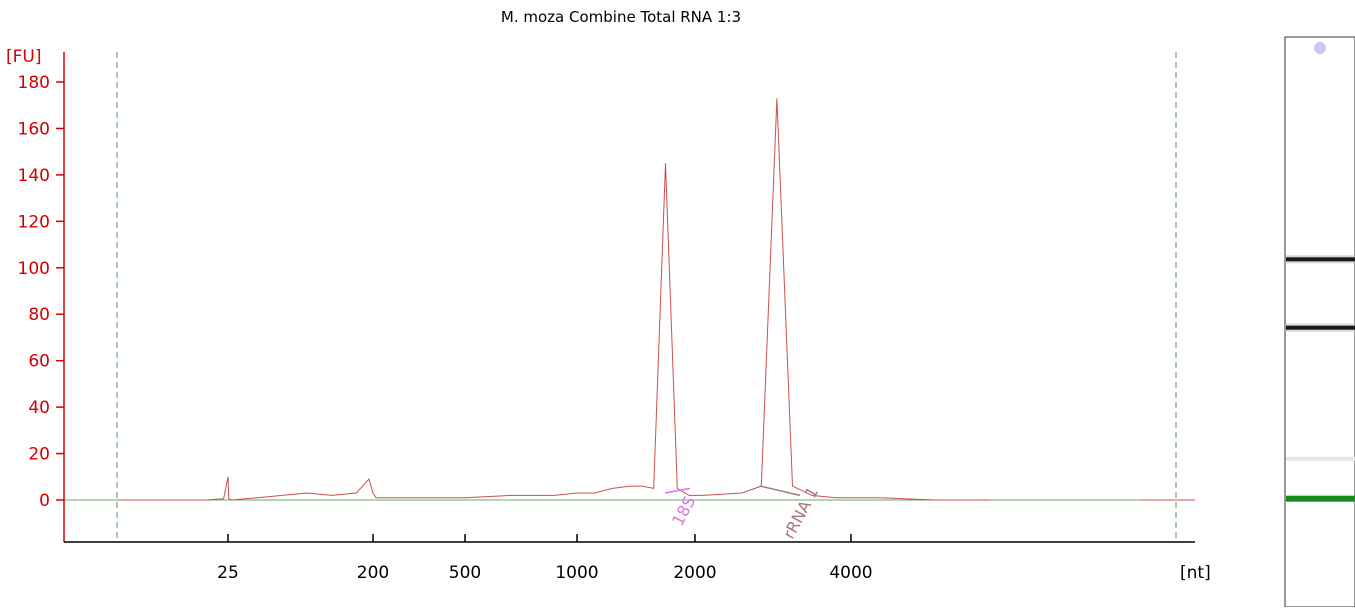 The width and height of the screenshot is (1355, 611). Describe the element at coordinates (44, 501) in the screenshot. I see `y-tick-label: 0` at that location.